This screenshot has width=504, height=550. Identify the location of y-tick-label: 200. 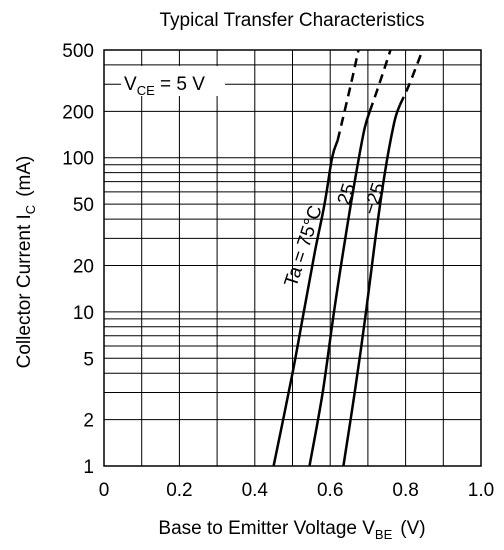
(78, 112).